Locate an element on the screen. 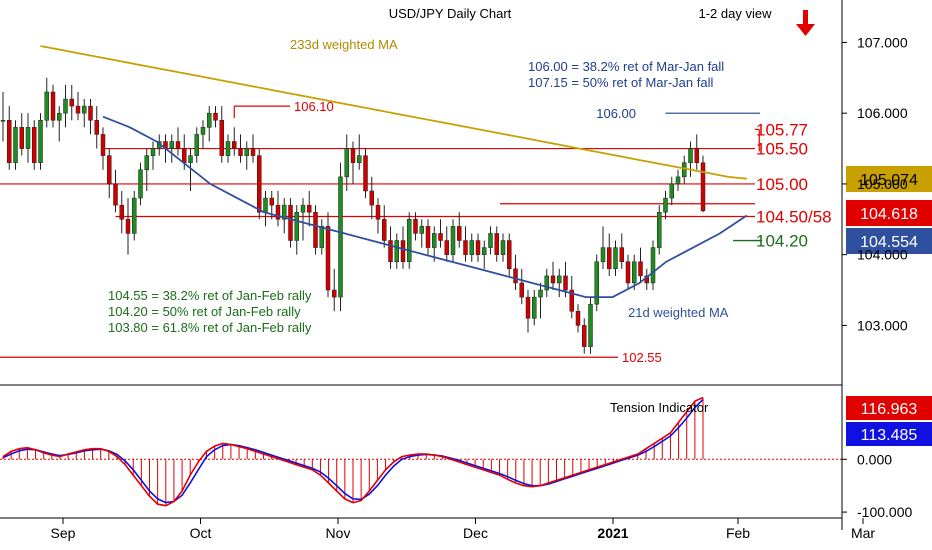 This screenshot has height=550, width=932. price-tag-label: 104.554 is located at coordinates (889, 242).